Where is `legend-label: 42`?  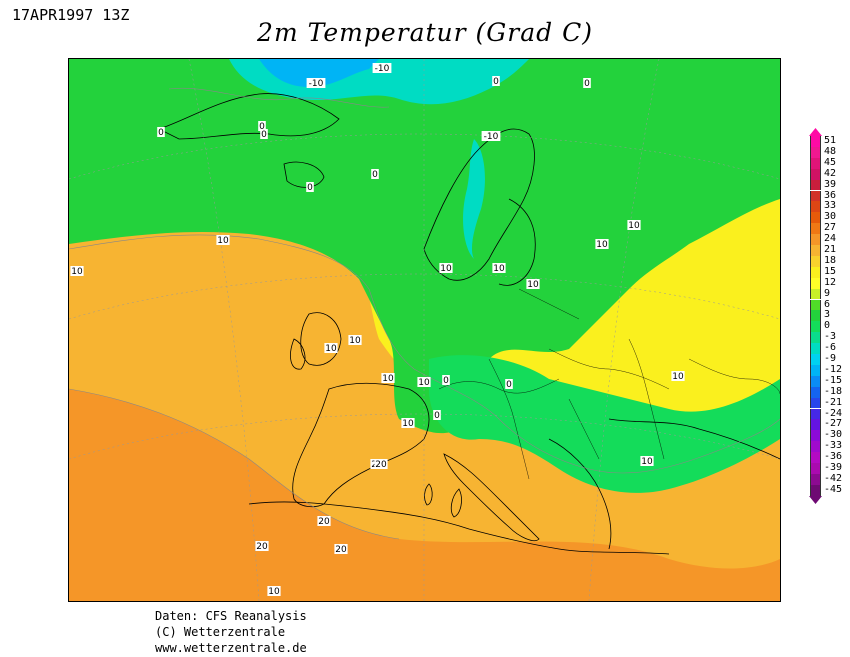
legend-label: 42 is located at coordinates (830, 173).